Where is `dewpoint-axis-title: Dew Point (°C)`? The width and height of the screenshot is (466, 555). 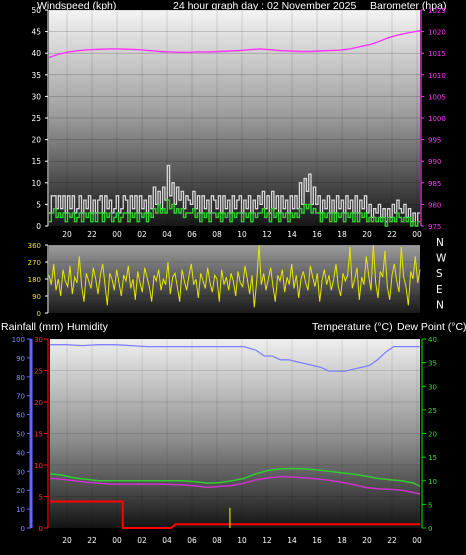
dewpoint-axis-title: Dew Point (°C) is located at coordinates (431, 327).